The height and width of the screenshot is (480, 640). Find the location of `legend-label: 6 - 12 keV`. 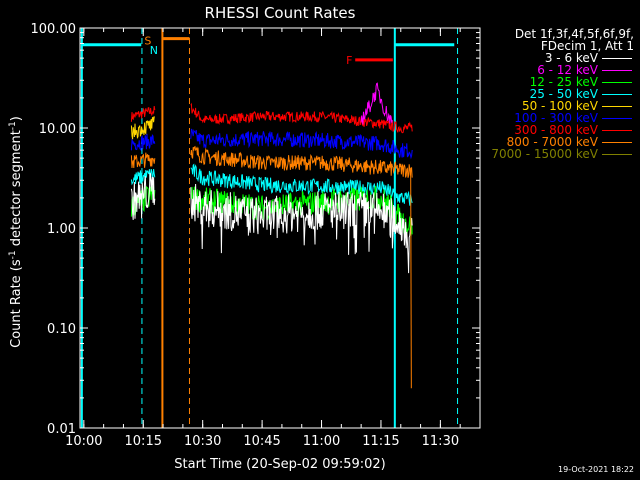

legend-label: 6 - 12 keV is located at coordinates (567, 70).